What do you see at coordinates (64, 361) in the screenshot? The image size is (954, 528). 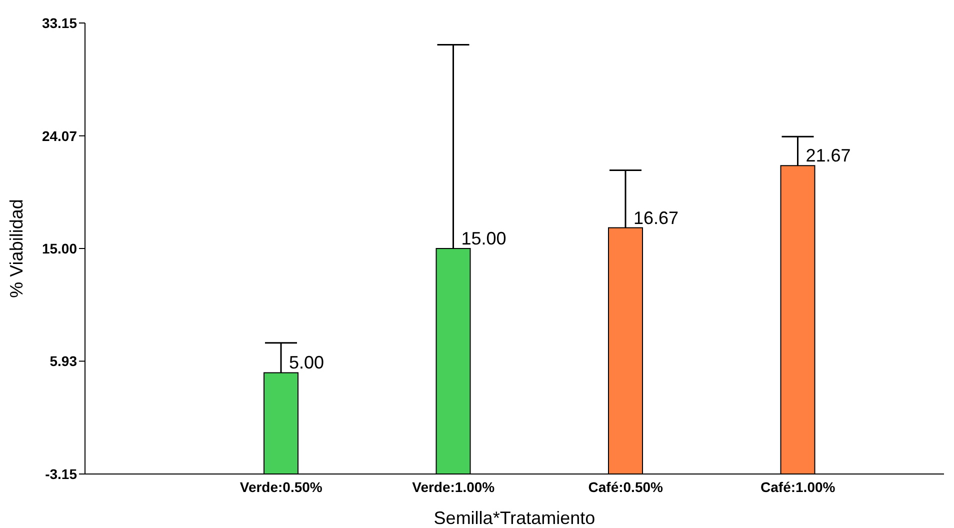 I see `y-tick-label: 5.93` at bounding box center [64, 361].